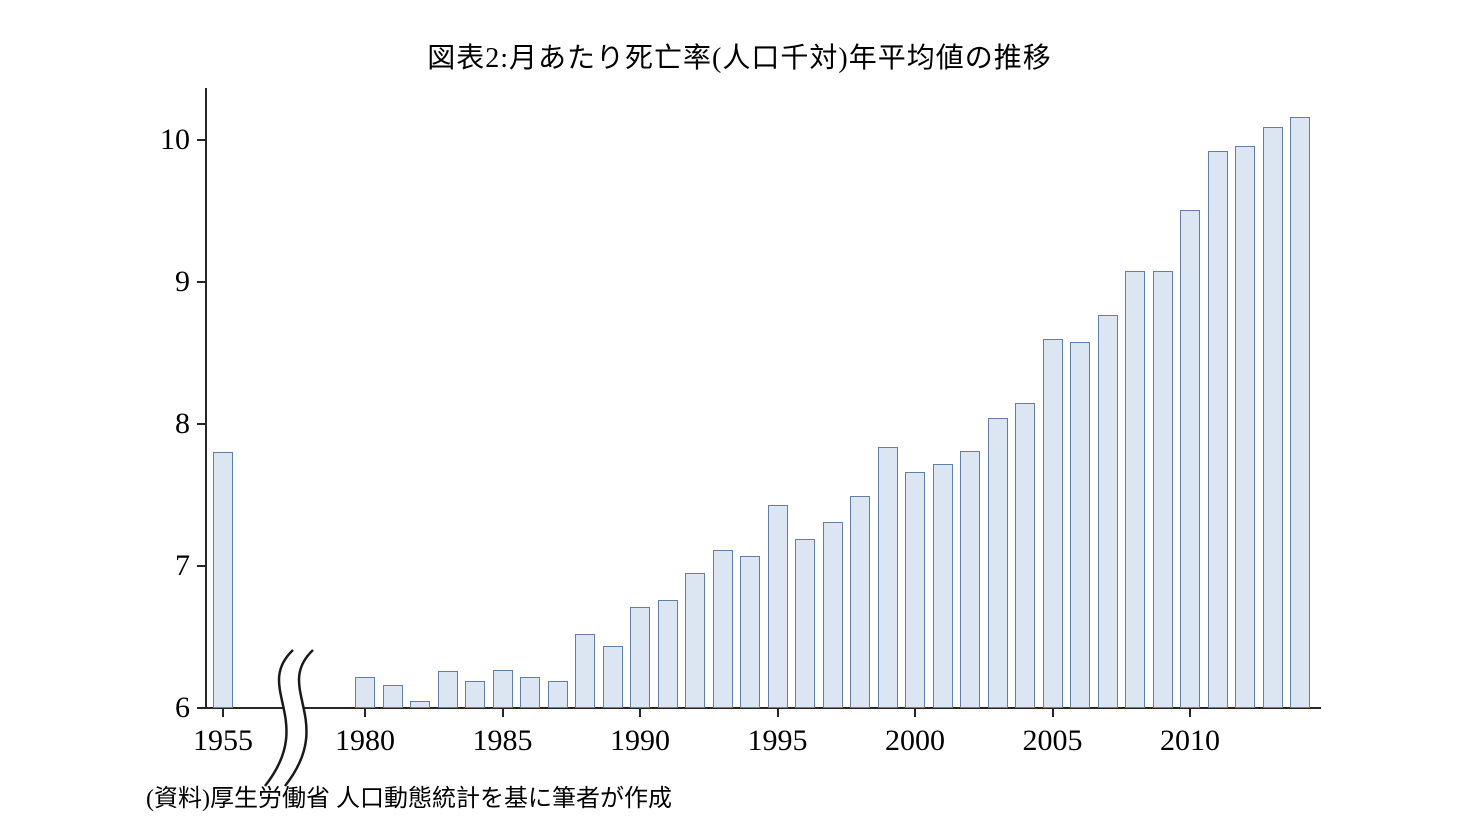 Image resolution: width=1479 pixels, height=832 pixels. Describe the element at coordinates (970, 579) in the screenshot. I see `bar-2002` at that location.